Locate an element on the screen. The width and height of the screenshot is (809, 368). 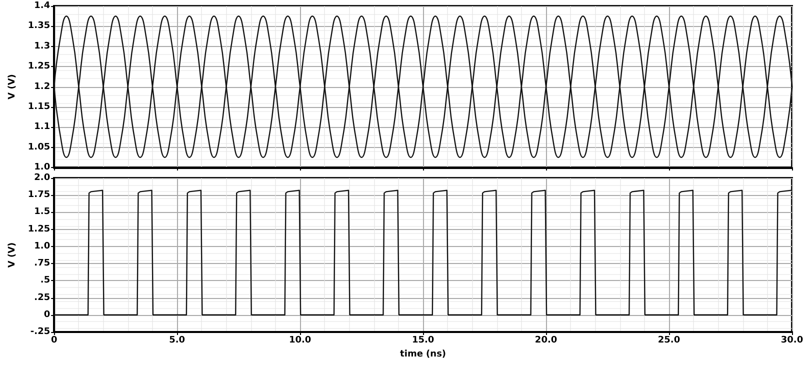
y-tick-label: .25 is located at coordinates (42, 297).